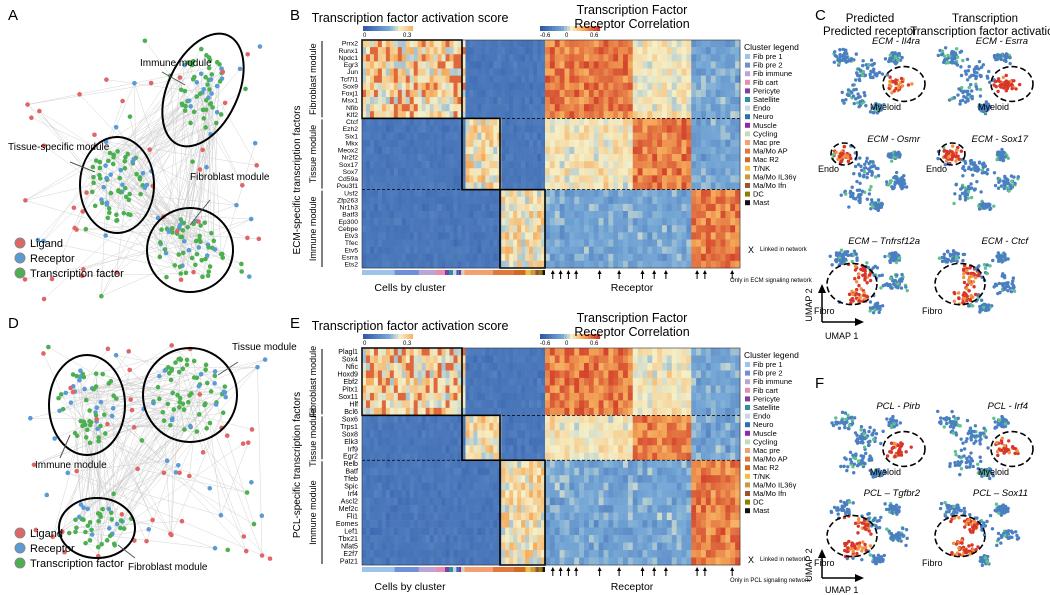 The height and width of the screenshot is (595, 1050). I want to click on gene-label: Plagl1, so click(348, 352).